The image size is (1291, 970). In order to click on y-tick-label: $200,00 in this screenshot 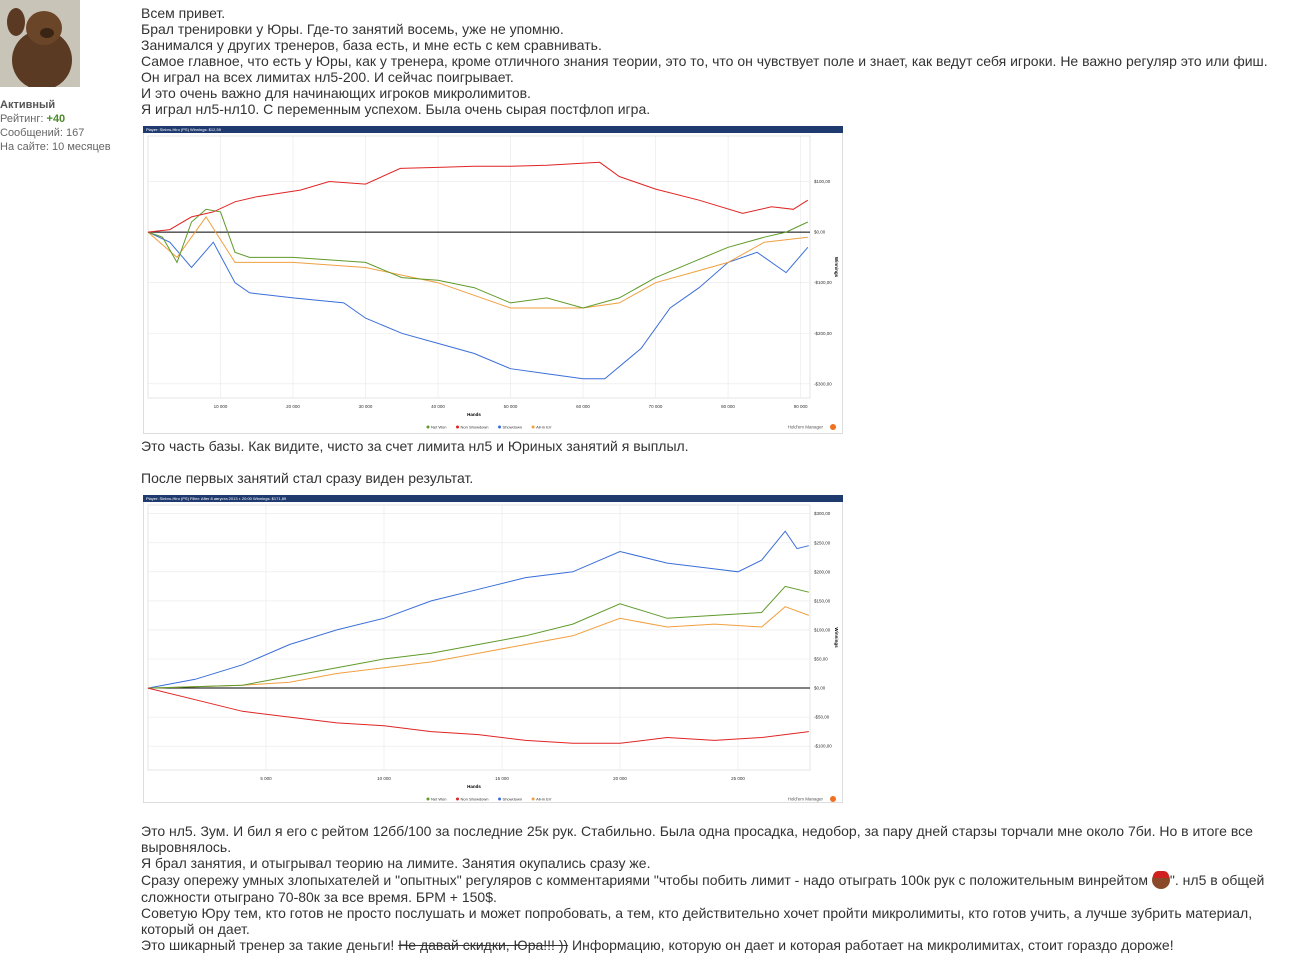, I will do `click(822, 571)`.